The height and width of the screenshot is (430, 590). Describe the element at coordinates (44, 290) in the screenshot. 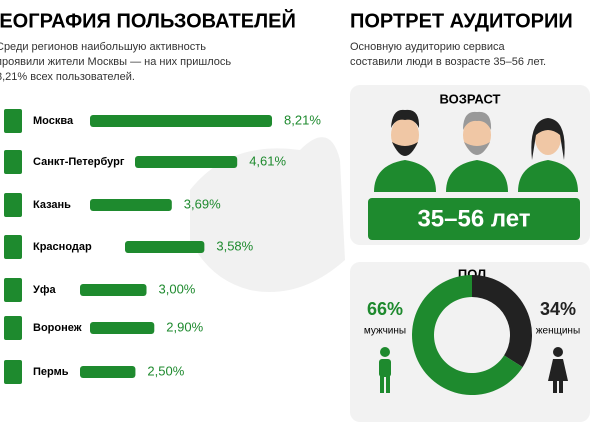

I see `category-label: Уфа` at that location.